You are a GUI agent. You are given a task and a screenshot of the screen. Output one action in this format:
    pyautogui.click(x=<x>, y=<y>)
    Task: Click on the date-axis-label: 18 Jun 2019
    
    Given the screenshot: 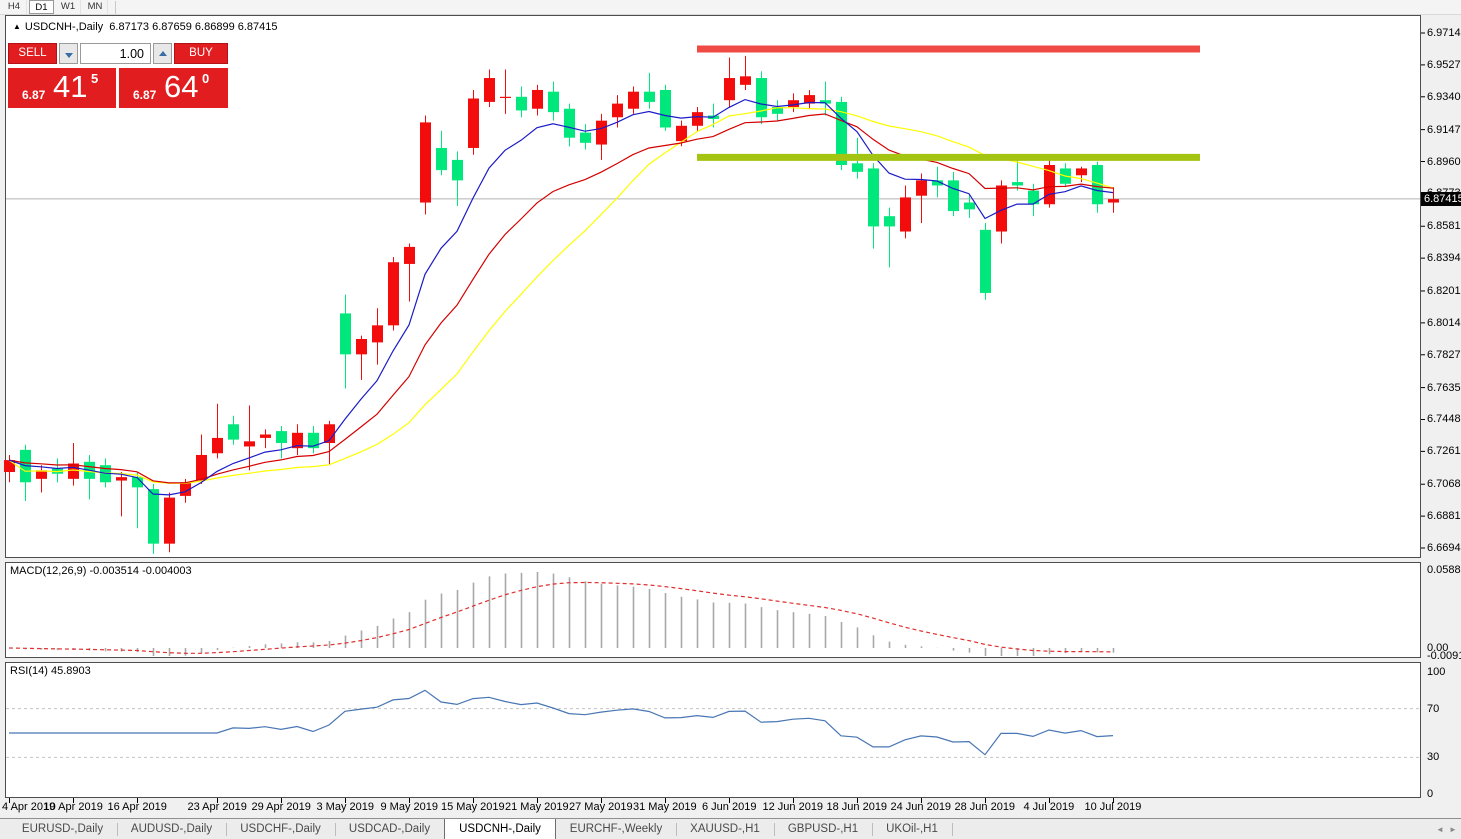 What is the action you would take?
    pyautogui.click(x=857, y=807)
    